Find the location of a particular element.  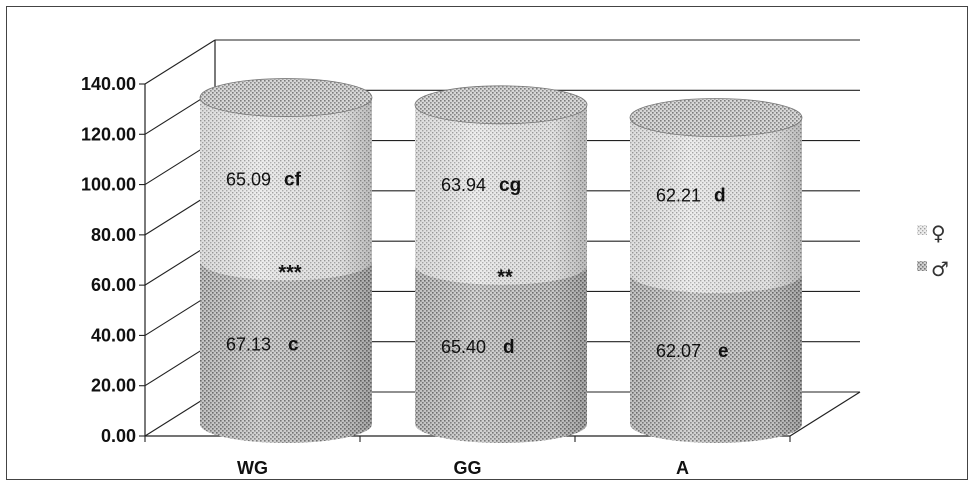

x-axis: WG GG A is located at coordinates (467, 457).